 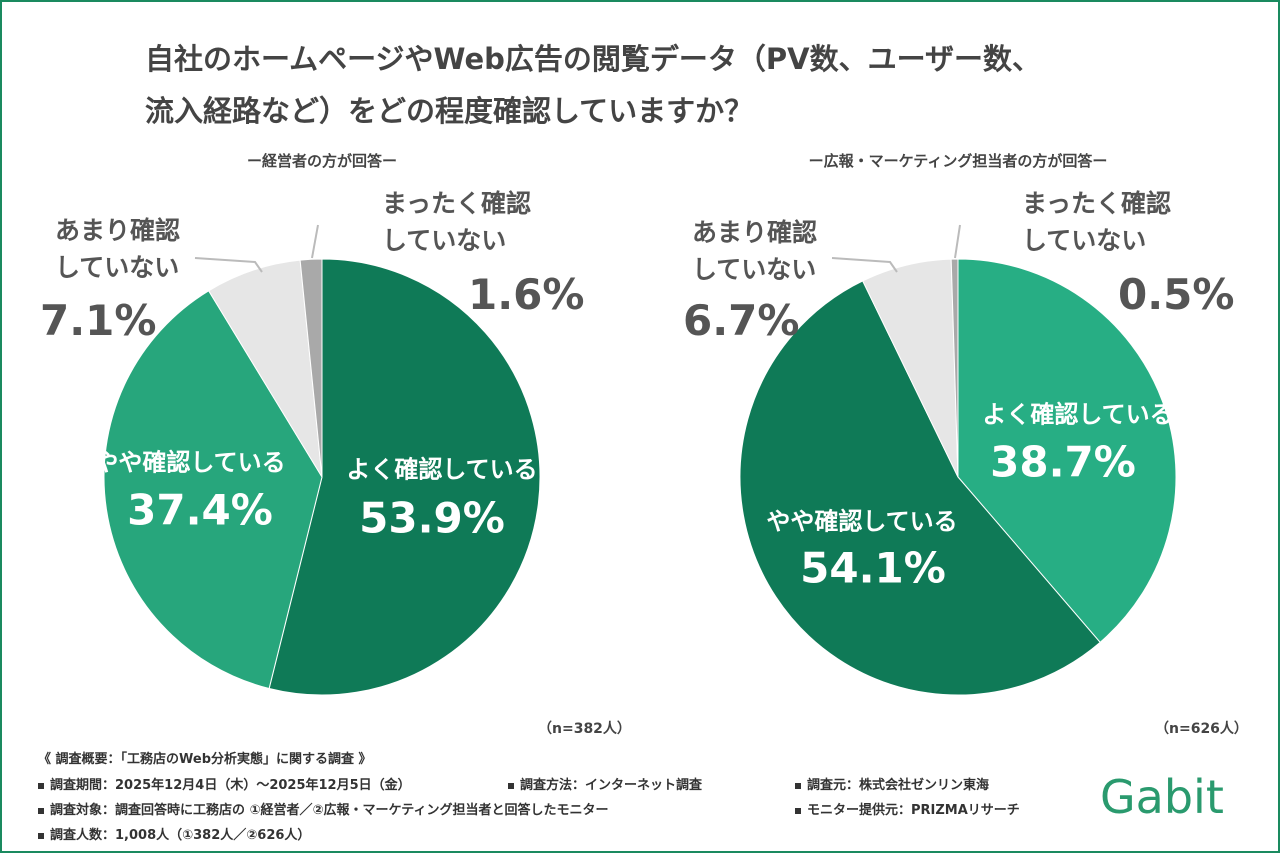 What do you see at coordinates (200, 510) in the screenshot?
I see `value-label: 37.4%` at bounding box center [200, 510].